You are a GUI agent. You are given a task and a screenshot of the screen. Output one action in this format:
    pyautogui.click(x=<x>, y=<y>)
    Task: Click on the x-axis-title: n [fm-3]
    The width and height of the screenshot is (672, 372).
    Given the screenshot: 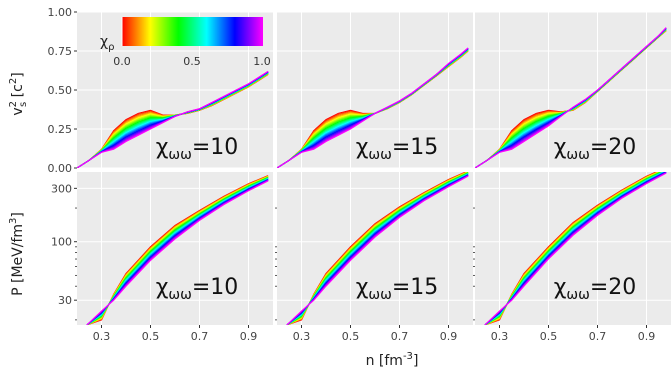 What is the action you would take?
    pyautogui.click(x=392, y=360)
    